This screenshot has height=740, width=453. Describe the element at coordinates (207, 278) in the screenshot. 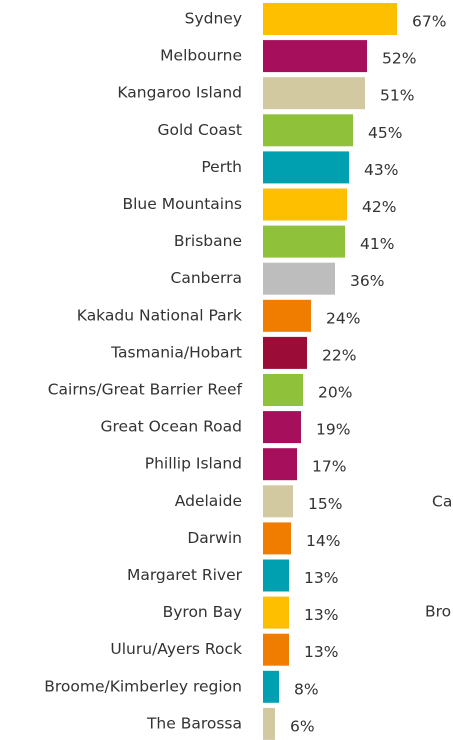

I see `category-label: Canberra` at that location.